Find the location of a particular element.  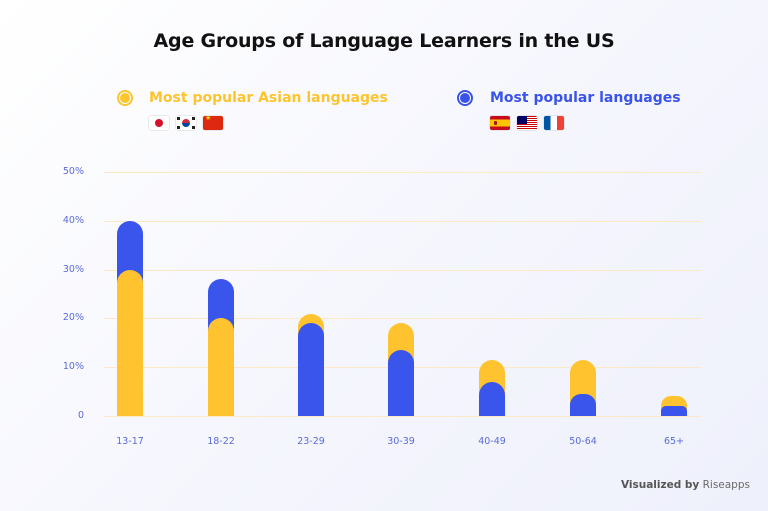

legend-label-asian: Most popular Asian languages is located at coordinates (268, 98).